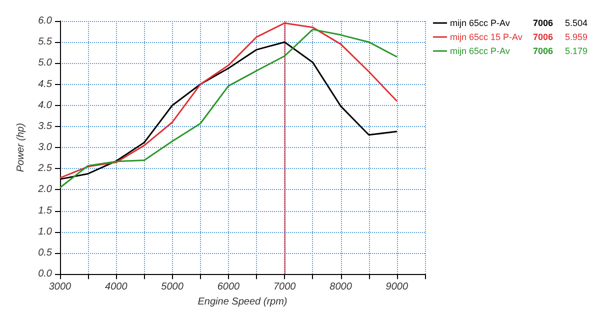 The image size is (600, 320). I want to click on text: 5.504, so click(576, 23).